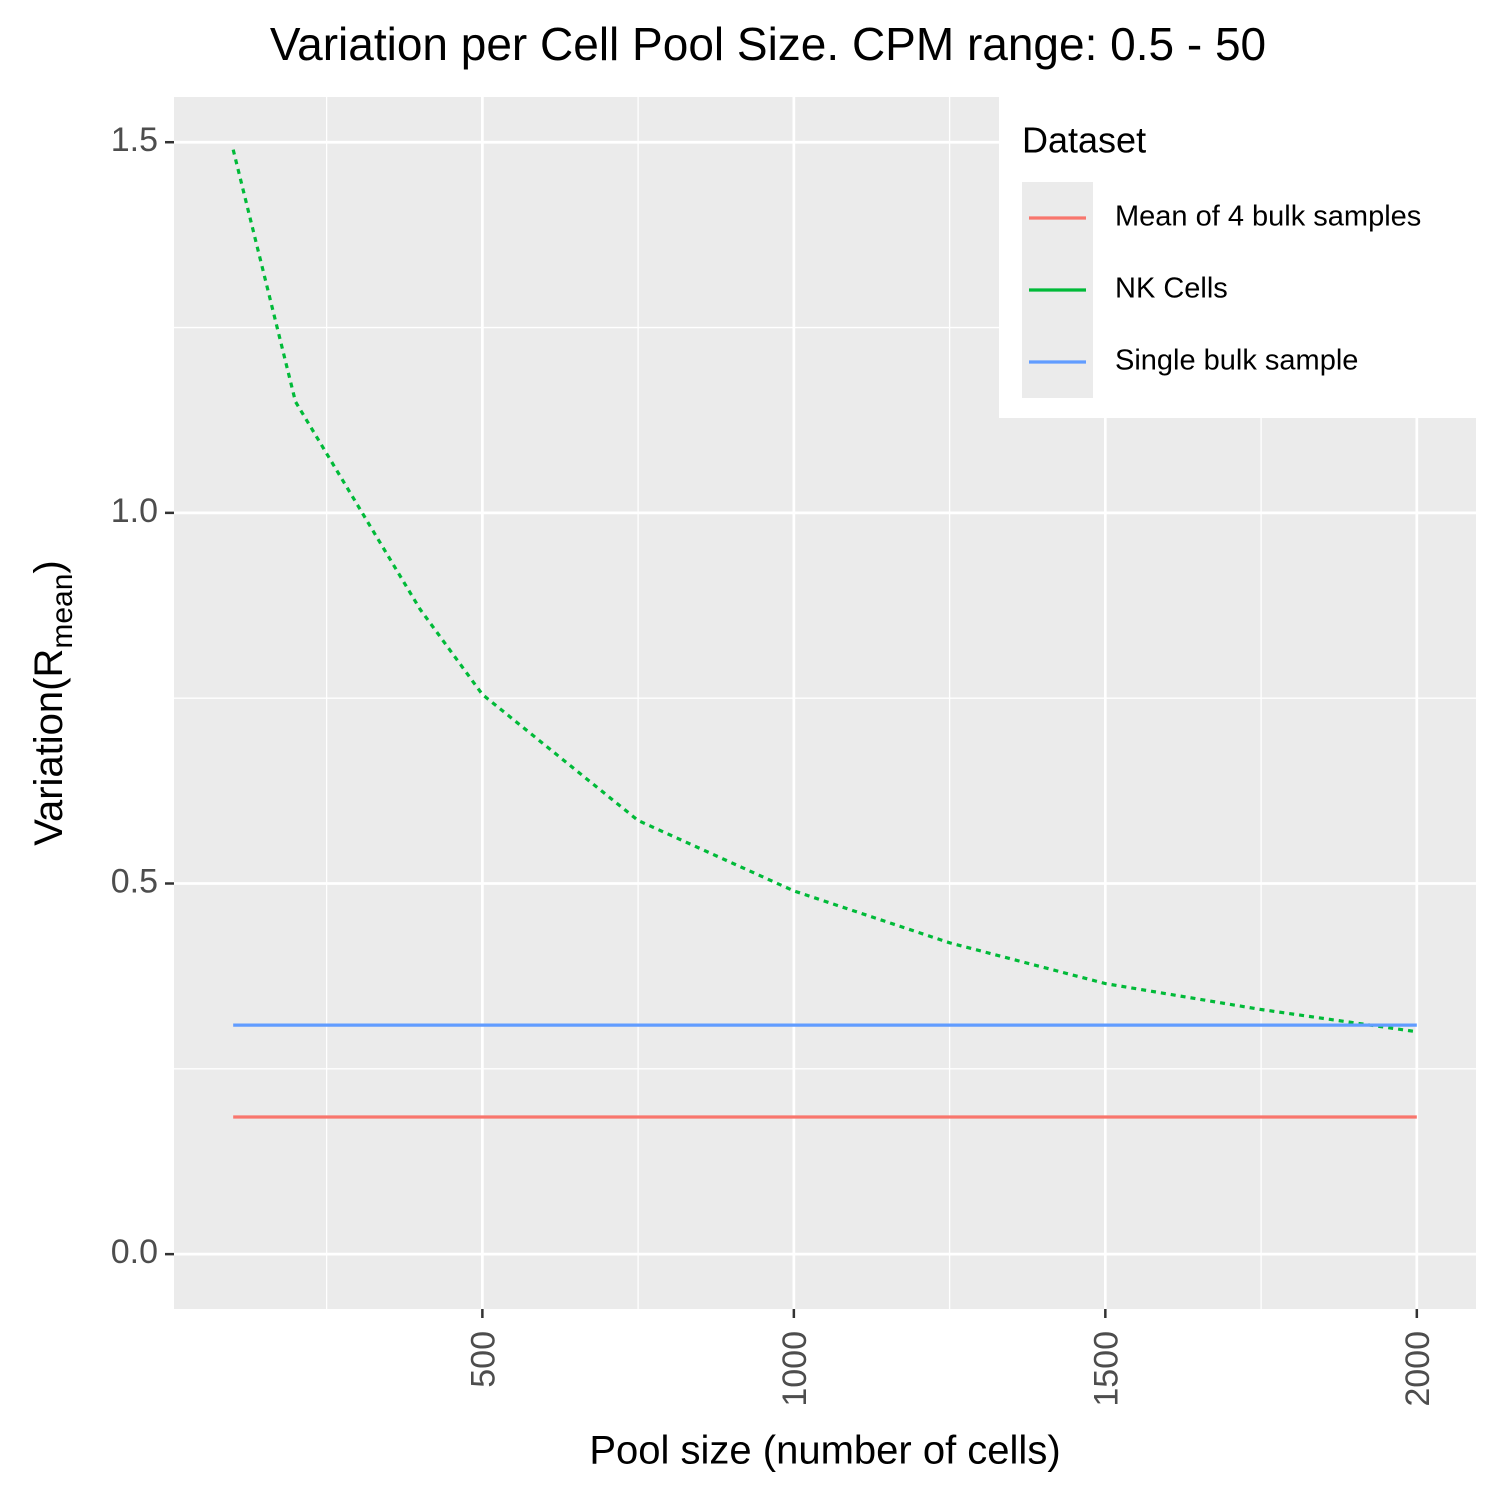 The image size is (1500, 1500). I want to click on legend-label: NK Cells, so click(1171, 289).